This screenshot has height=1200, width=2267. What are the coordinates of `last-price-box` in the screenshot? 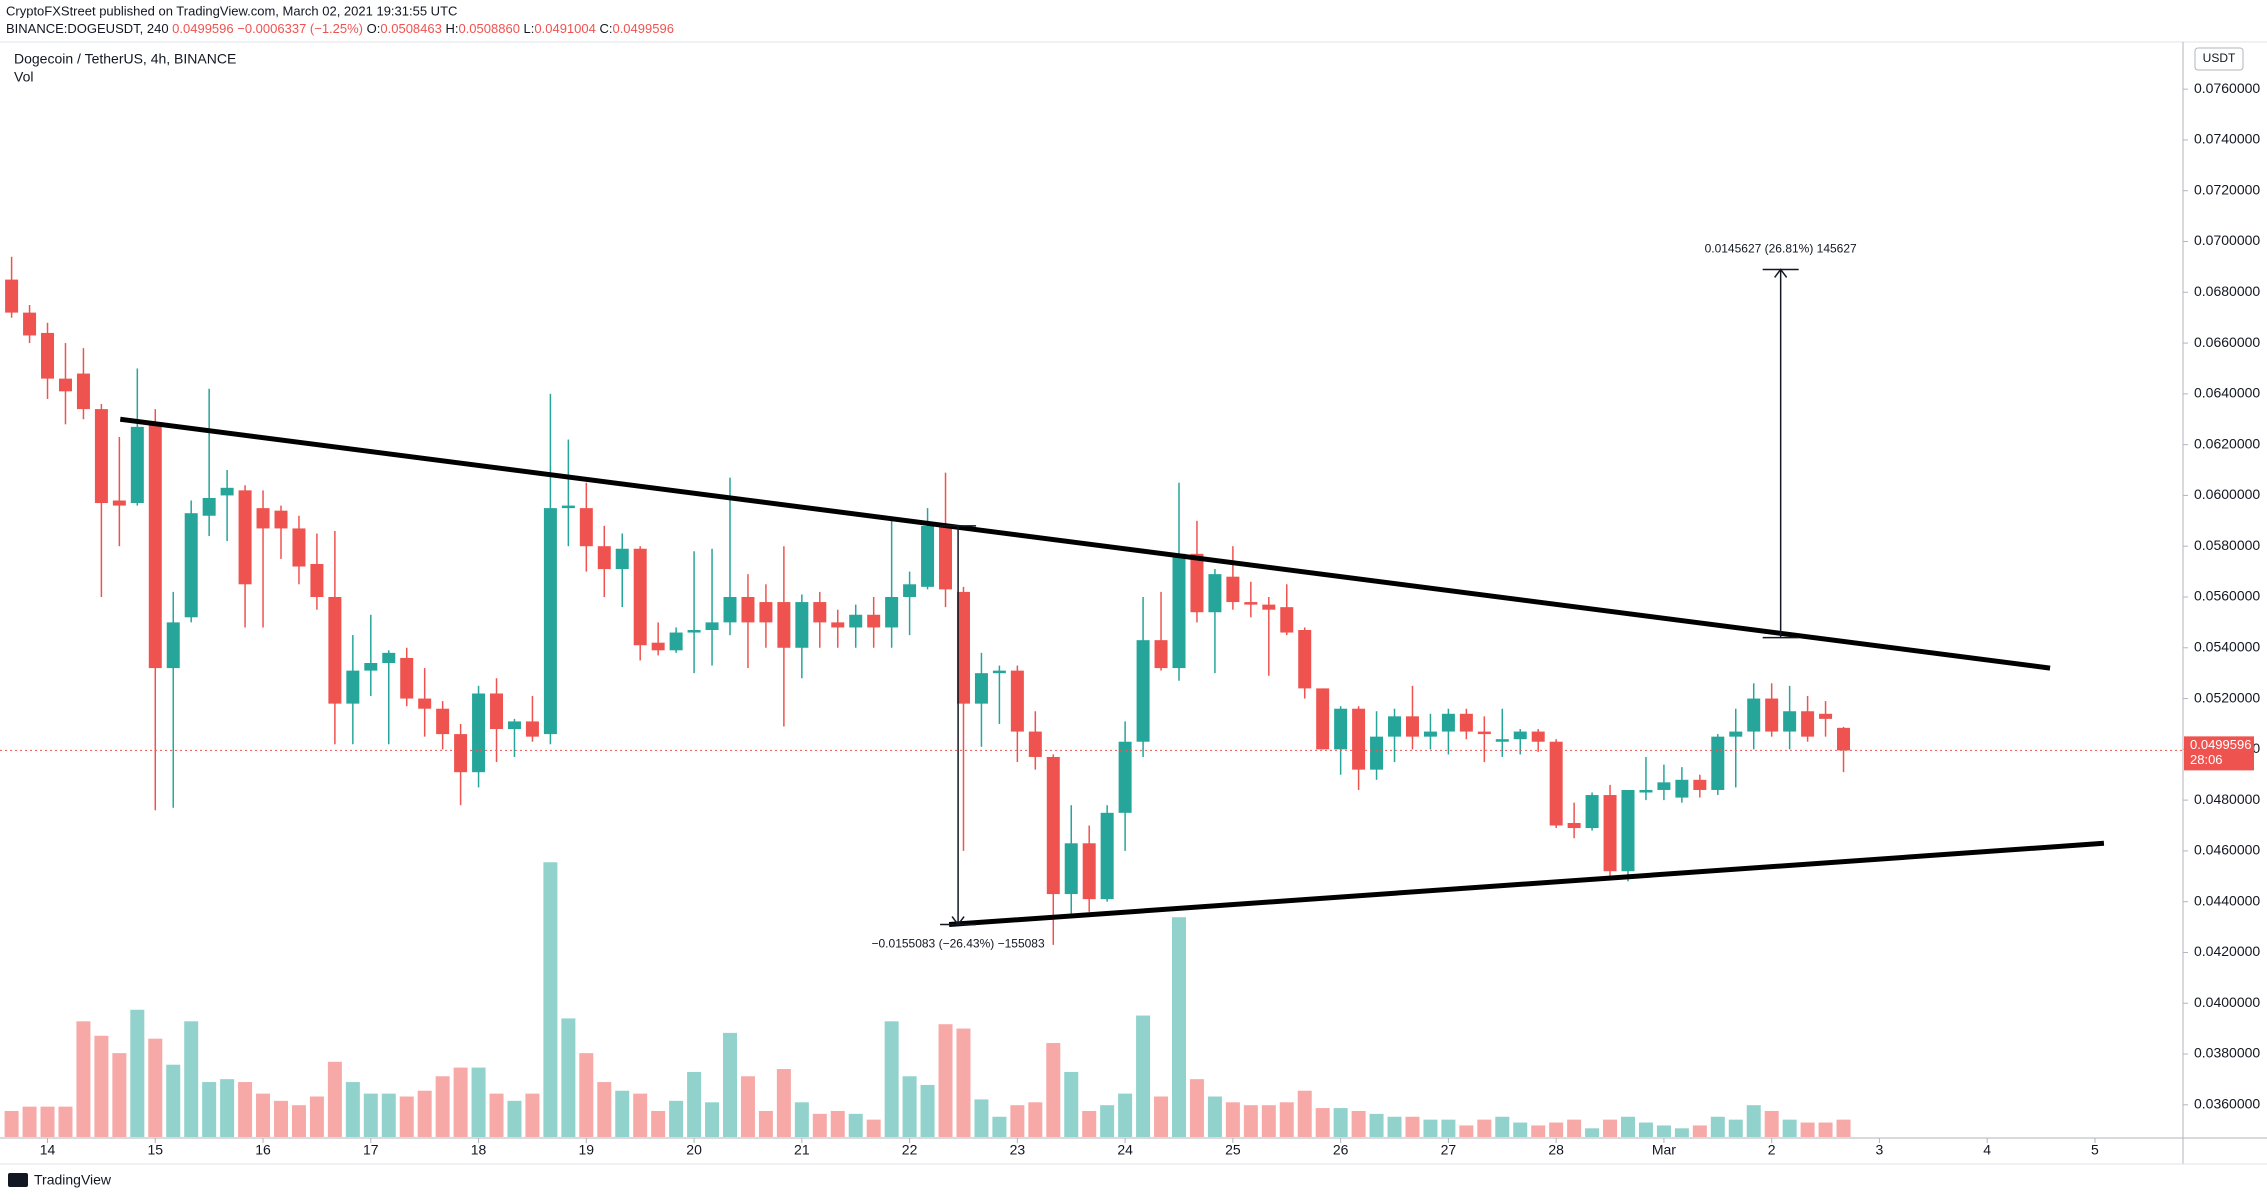 It's located at (2219, 753).